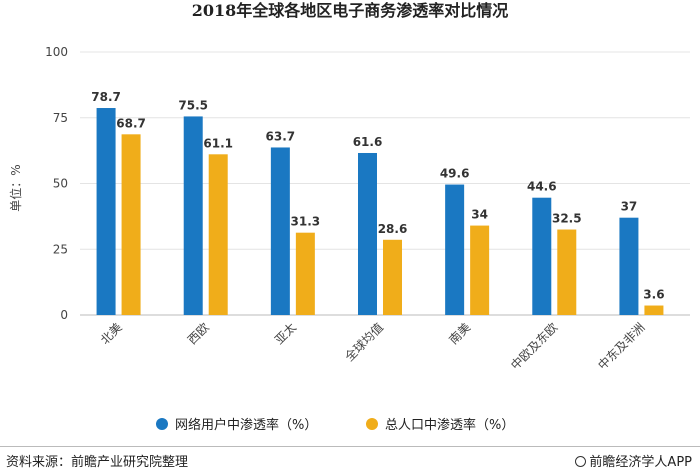 The width and height of the screenshot is (700, 470). I want to click on x-tick-中欧及东欧: 中欧及东欧, so click(533, 346).